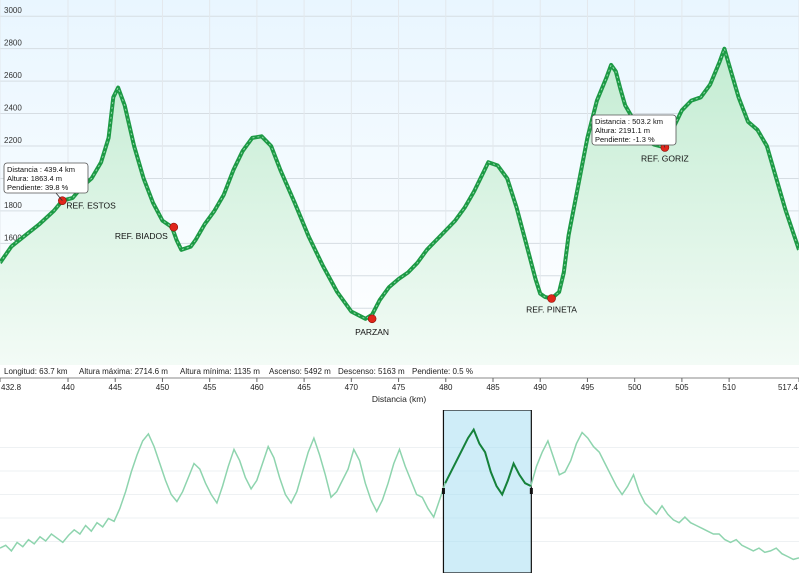 This screenshot has width=799, height=573. I want to click on x-tick-label: 480, so click(446, 387).